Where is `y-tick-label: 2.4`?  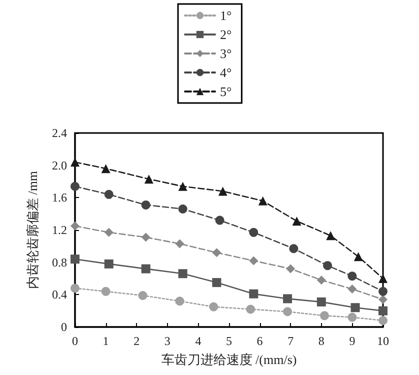
y-tick-label: 2.4 is located at coordinates (59, 133).